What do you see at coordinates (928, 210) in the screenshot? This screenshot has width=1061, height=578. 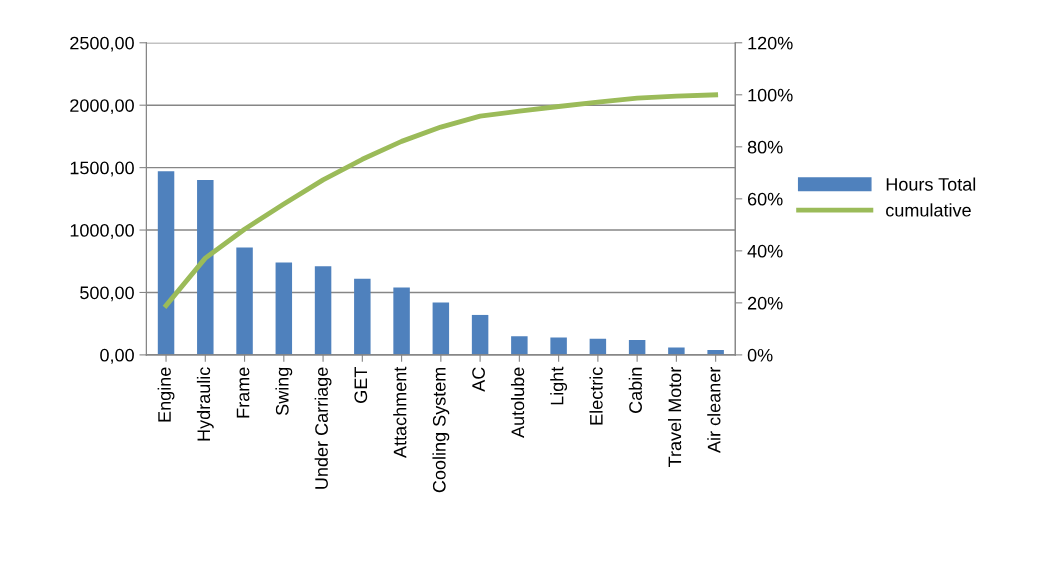 I see `legend-label: cumulative` at bounding box center [928, 210].